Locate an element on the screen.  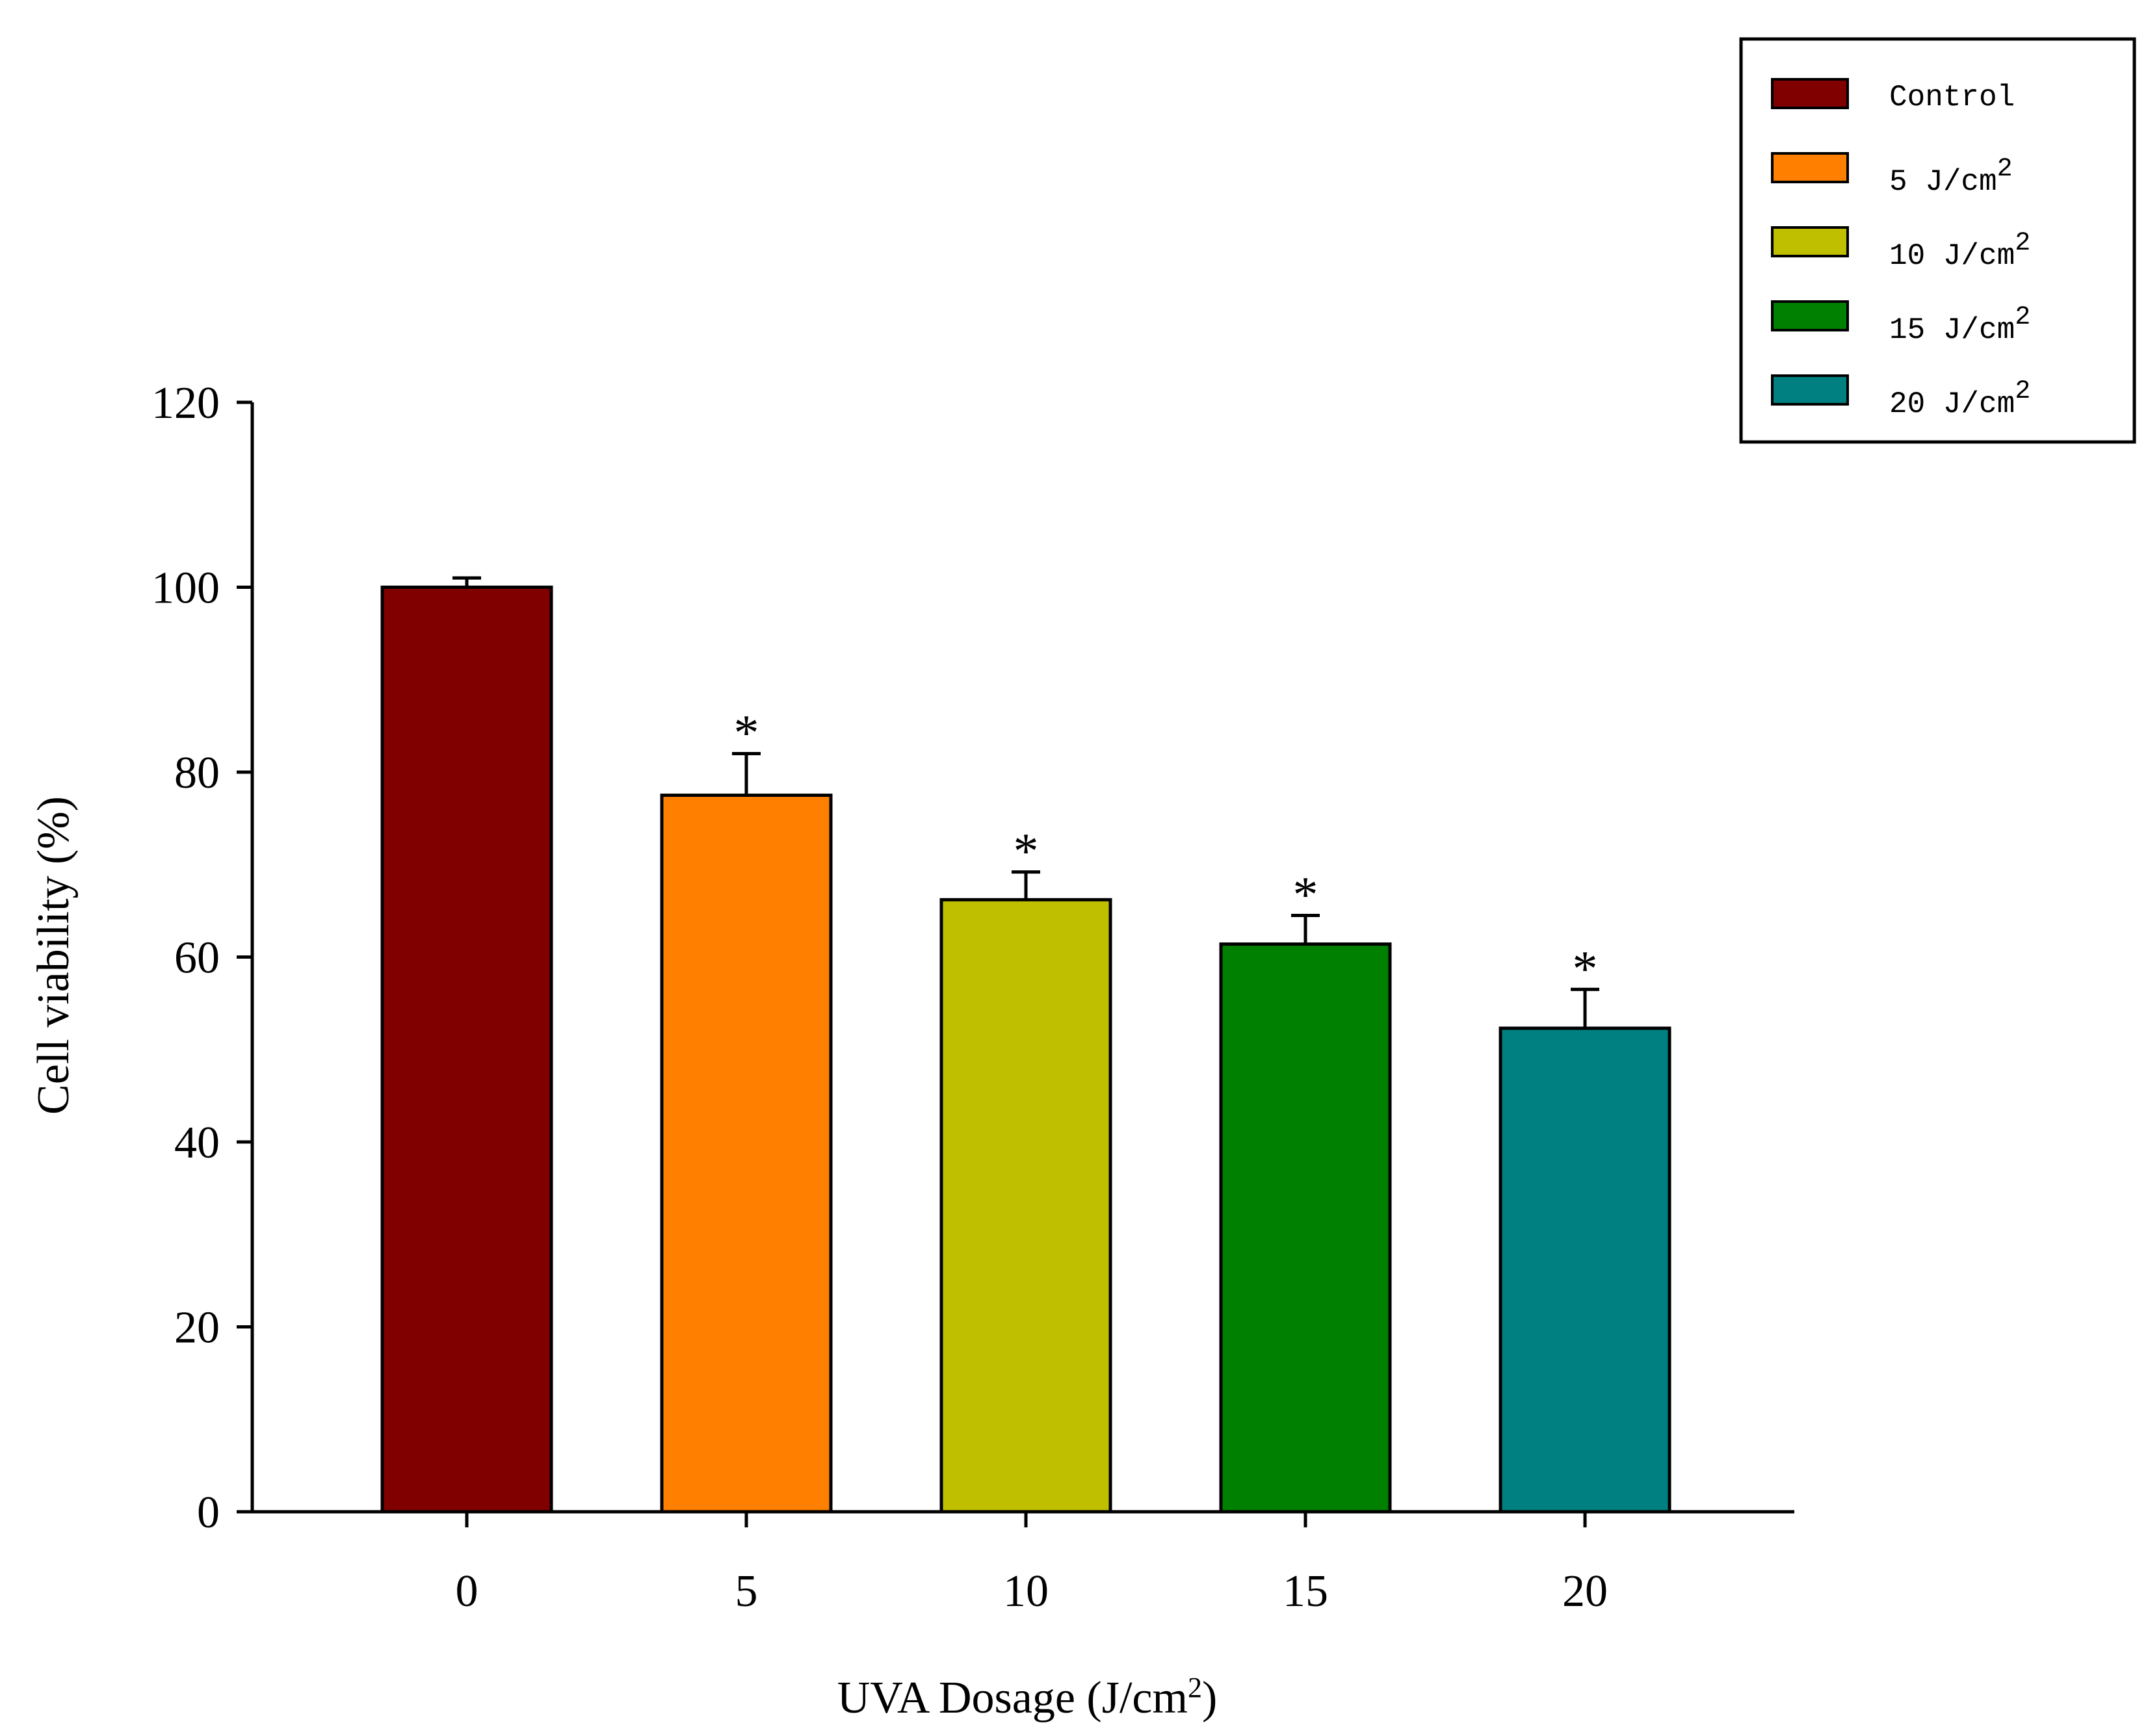
legend-label: 15 J/cm2 is located at coordinates (1960, 325).